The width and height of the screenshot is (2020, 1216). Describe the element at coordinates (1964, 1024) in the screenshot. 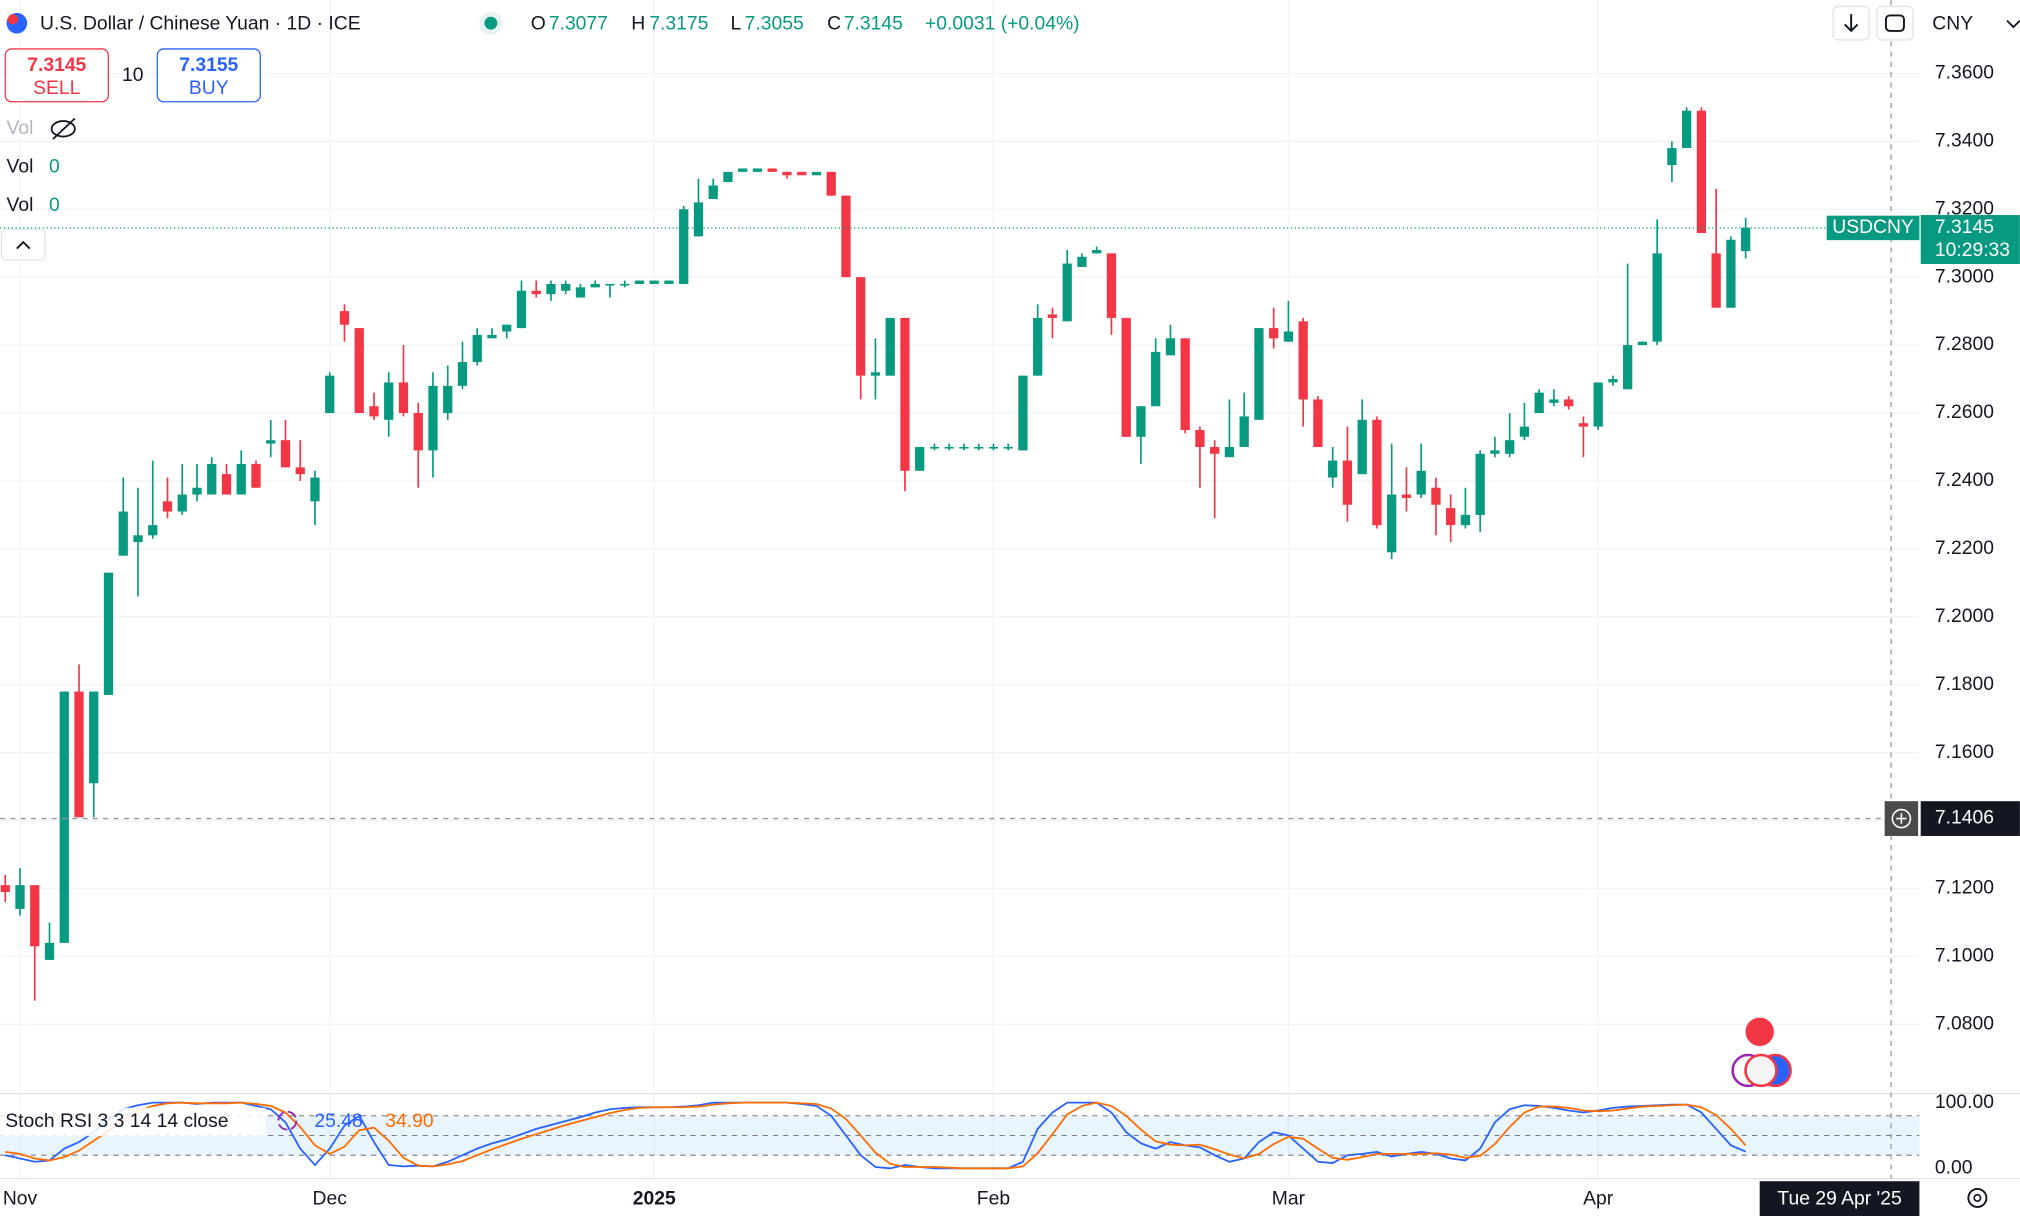

I see `y-tick-label: 7.0800` at that location.